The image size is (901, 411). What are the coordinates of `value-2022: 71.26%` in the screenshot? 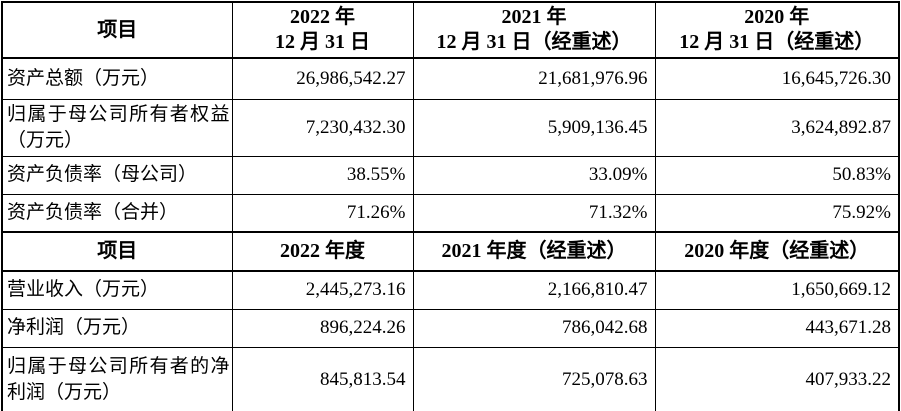 It's located at (322, 213).